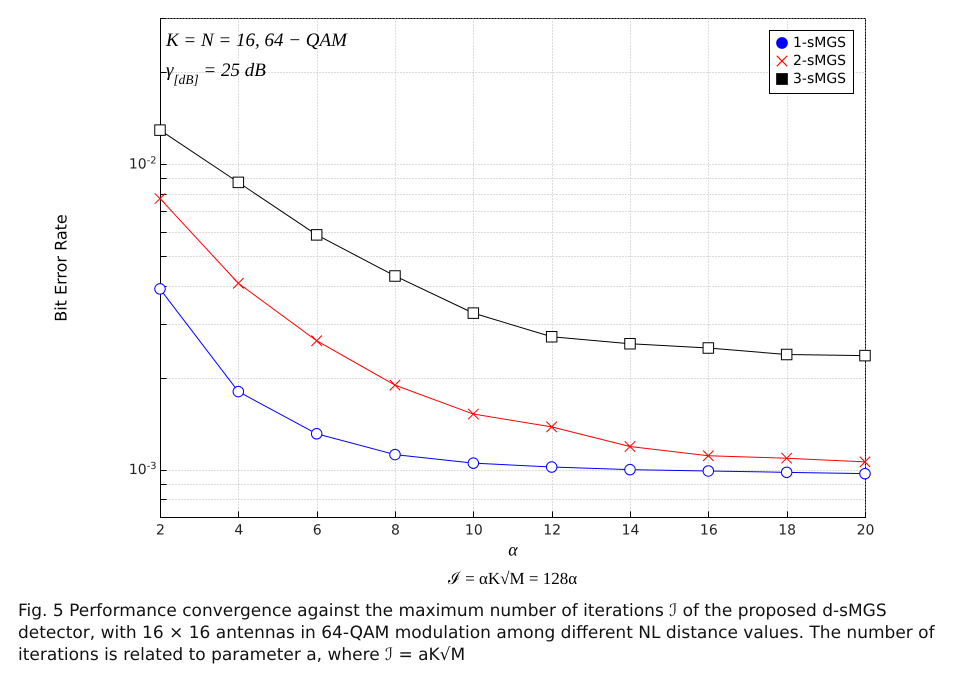 The height and width of the screenshot is (690, 956). Describe the element at coordinates (216, 73) in the screenshot. I see `annotation: γ$_{[dB]}$ = 25 dB` at that location.